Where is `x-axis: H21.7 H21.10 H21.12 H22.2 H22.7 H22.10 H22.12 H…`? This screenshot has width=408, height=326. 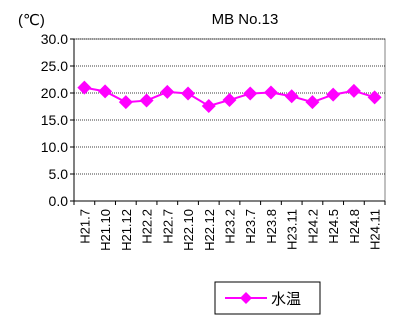
x-axis: H21.7 H21.10 H21.12 H22.2 H22.7 H22.10 H22.12 H… is located at coordinates (229, 225).